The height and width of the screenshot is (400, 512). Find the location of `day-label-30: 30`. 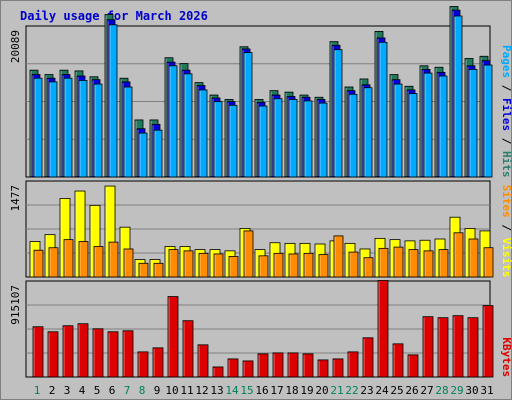

day-label-30: 30 is located at coordinates (471, 390).